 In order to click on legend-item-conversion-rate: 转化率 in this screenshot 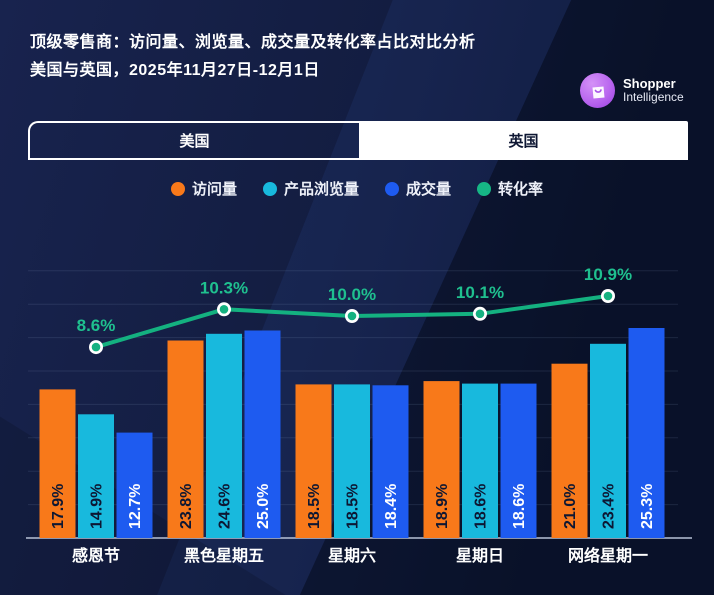, I will do `click(510, 188)`.